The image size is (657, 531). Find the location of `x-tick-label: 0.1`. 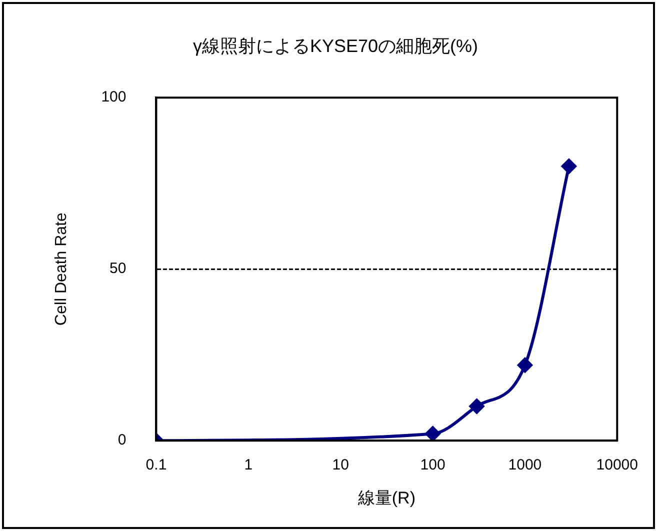

x-tick-label: 0.1 is located at coordinates (156, 465).